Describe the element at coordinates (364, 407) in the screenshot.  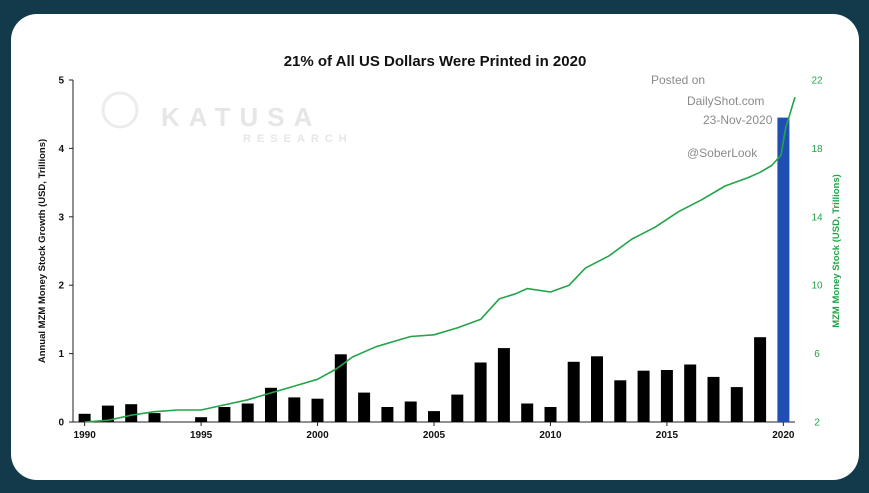
I see `bar-2002` at that location.